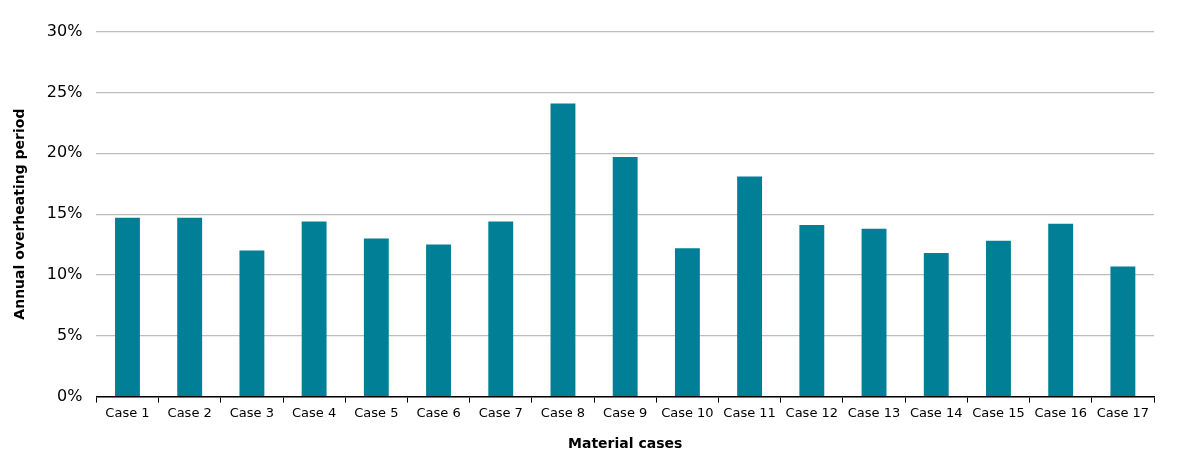  I want to click on x-tick-label: Case 3, so click(252, 412).